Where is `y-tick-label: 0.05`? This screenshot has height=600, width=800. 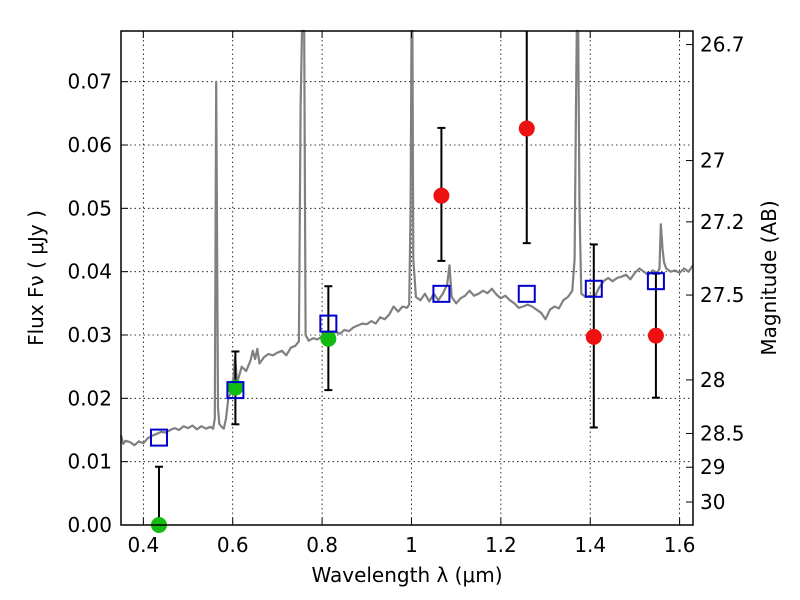 y-tick-label: 0.05 is located at coordinates (89, 208).